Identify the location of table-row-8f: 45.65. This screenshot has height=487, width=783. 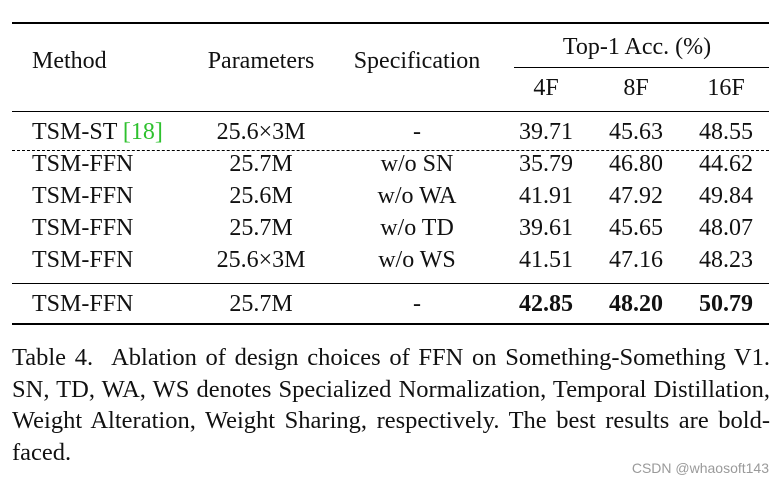
(636, 228).